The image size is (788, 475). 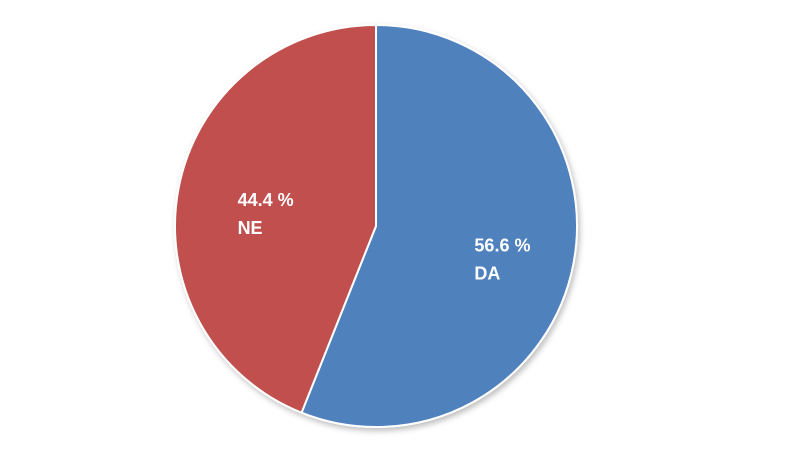 I want to click on data-label: 56.6 %, so click(x=502, y=245).